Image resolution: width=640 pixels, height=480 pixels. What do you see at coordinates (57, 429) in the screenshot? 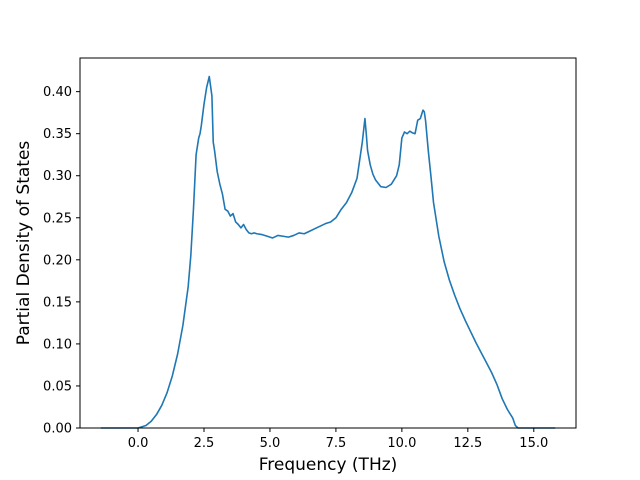
I see `y-tick-label: 0.00` at bounding box center [57, 429].